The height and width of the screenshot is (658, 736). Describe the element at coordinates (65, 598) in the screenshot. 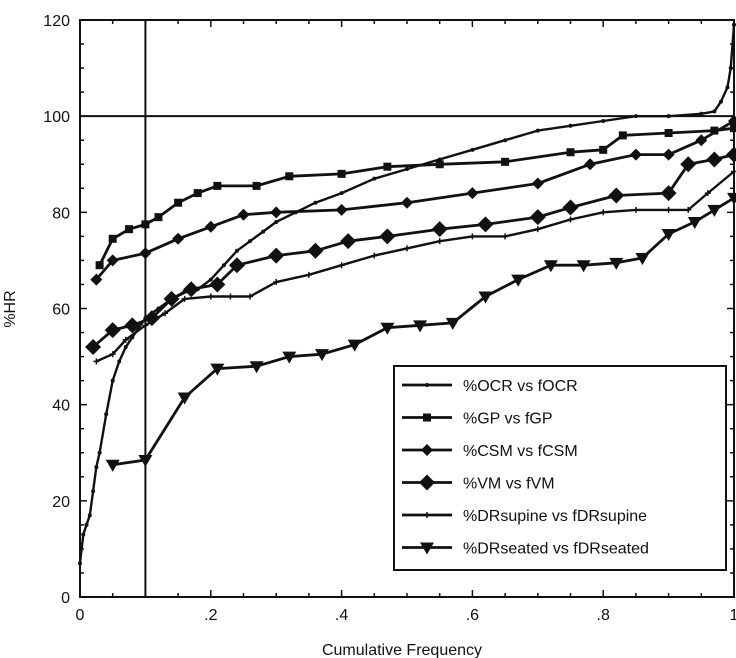

I see `y-tick-label: 0` at that location.